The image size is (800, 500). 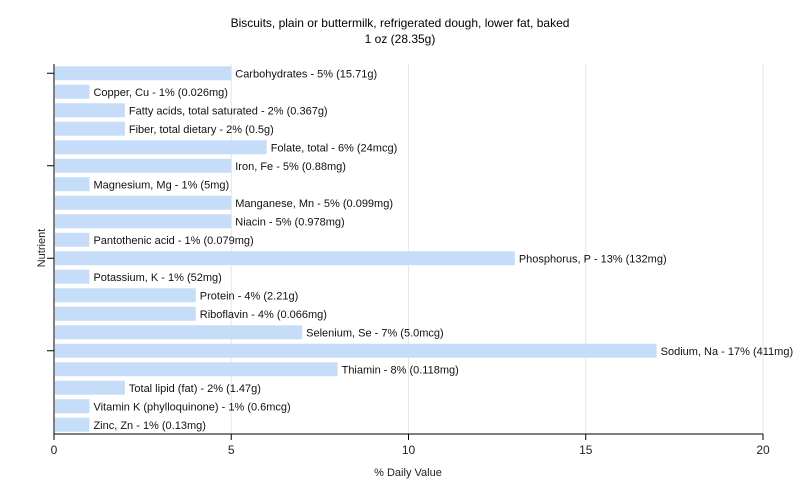 What do you see at coordinates (400, 370) in the screenshot?
I see `bar-label: Thiamin - 8% (0.118mg)` at bounding box center [400, 370].